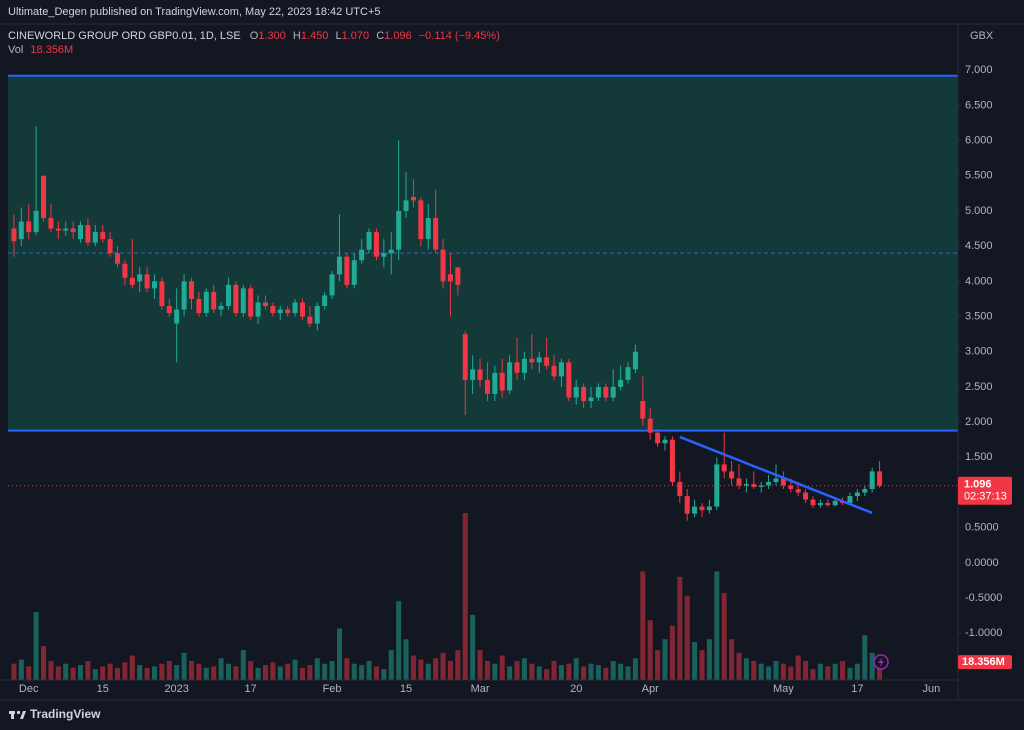 This screenshot has height=730, width=1024. What do you see at coordinates (979, 176) in the screenshot?
I see `y-tick-label: 5.500` at bounding box center [979, 176].